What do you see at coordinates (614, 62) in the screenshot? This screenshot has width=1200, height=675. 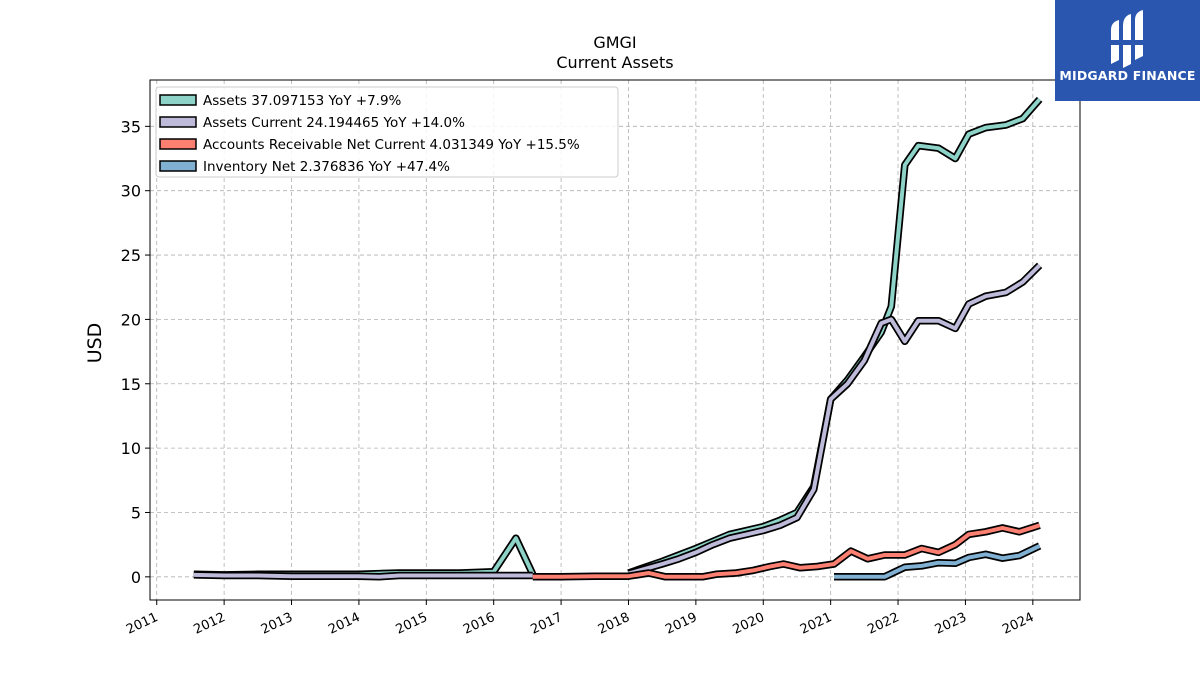 I see `chart-subtitle: Current Assets` at bounding box center [614, 62].